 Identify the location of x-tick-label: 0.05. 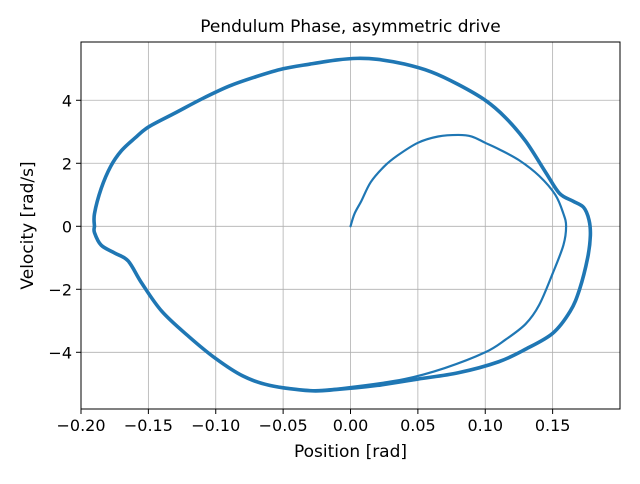
(418, 425).